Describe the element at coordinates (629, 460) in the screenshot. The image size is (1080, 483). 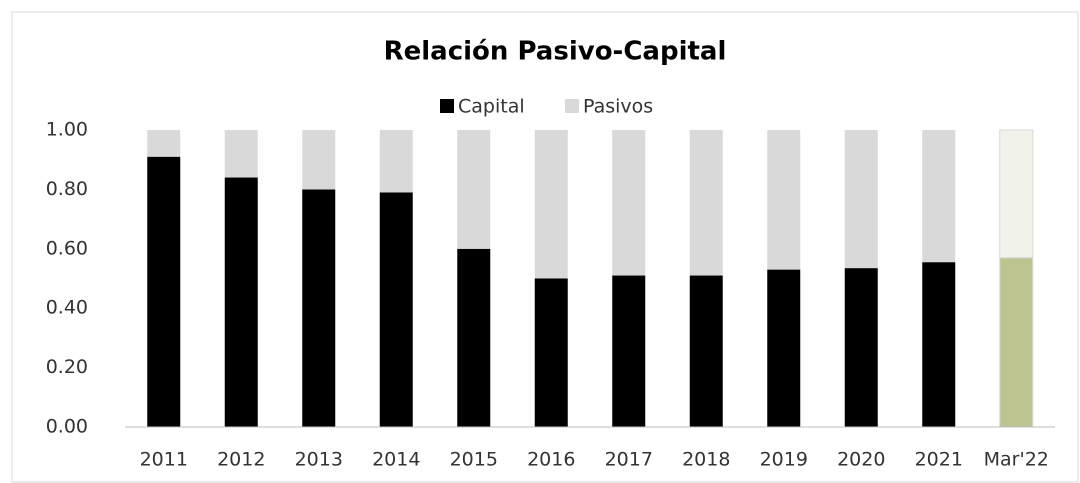
I see `x-tick-label: 2017` at that location.